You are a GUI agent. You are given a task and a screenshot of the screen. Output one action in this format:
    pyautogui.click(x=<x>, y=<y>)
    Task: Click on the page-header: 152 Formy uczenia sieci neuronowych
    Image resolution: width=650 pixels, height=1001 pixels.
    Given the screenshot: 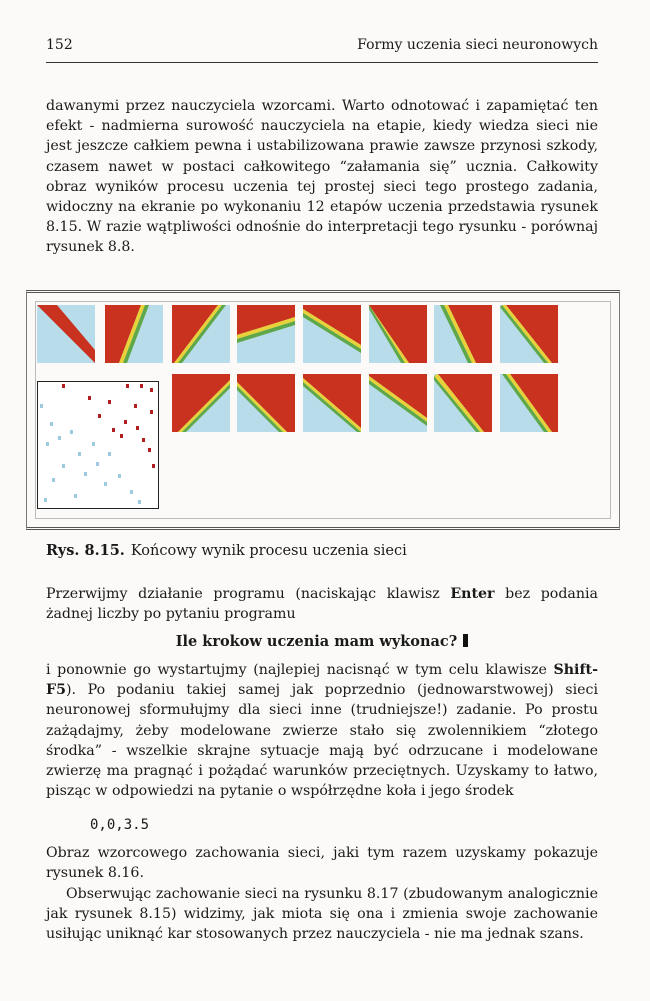 What is the action you would take?
    pyautogui.click(x=322, y=49)
    